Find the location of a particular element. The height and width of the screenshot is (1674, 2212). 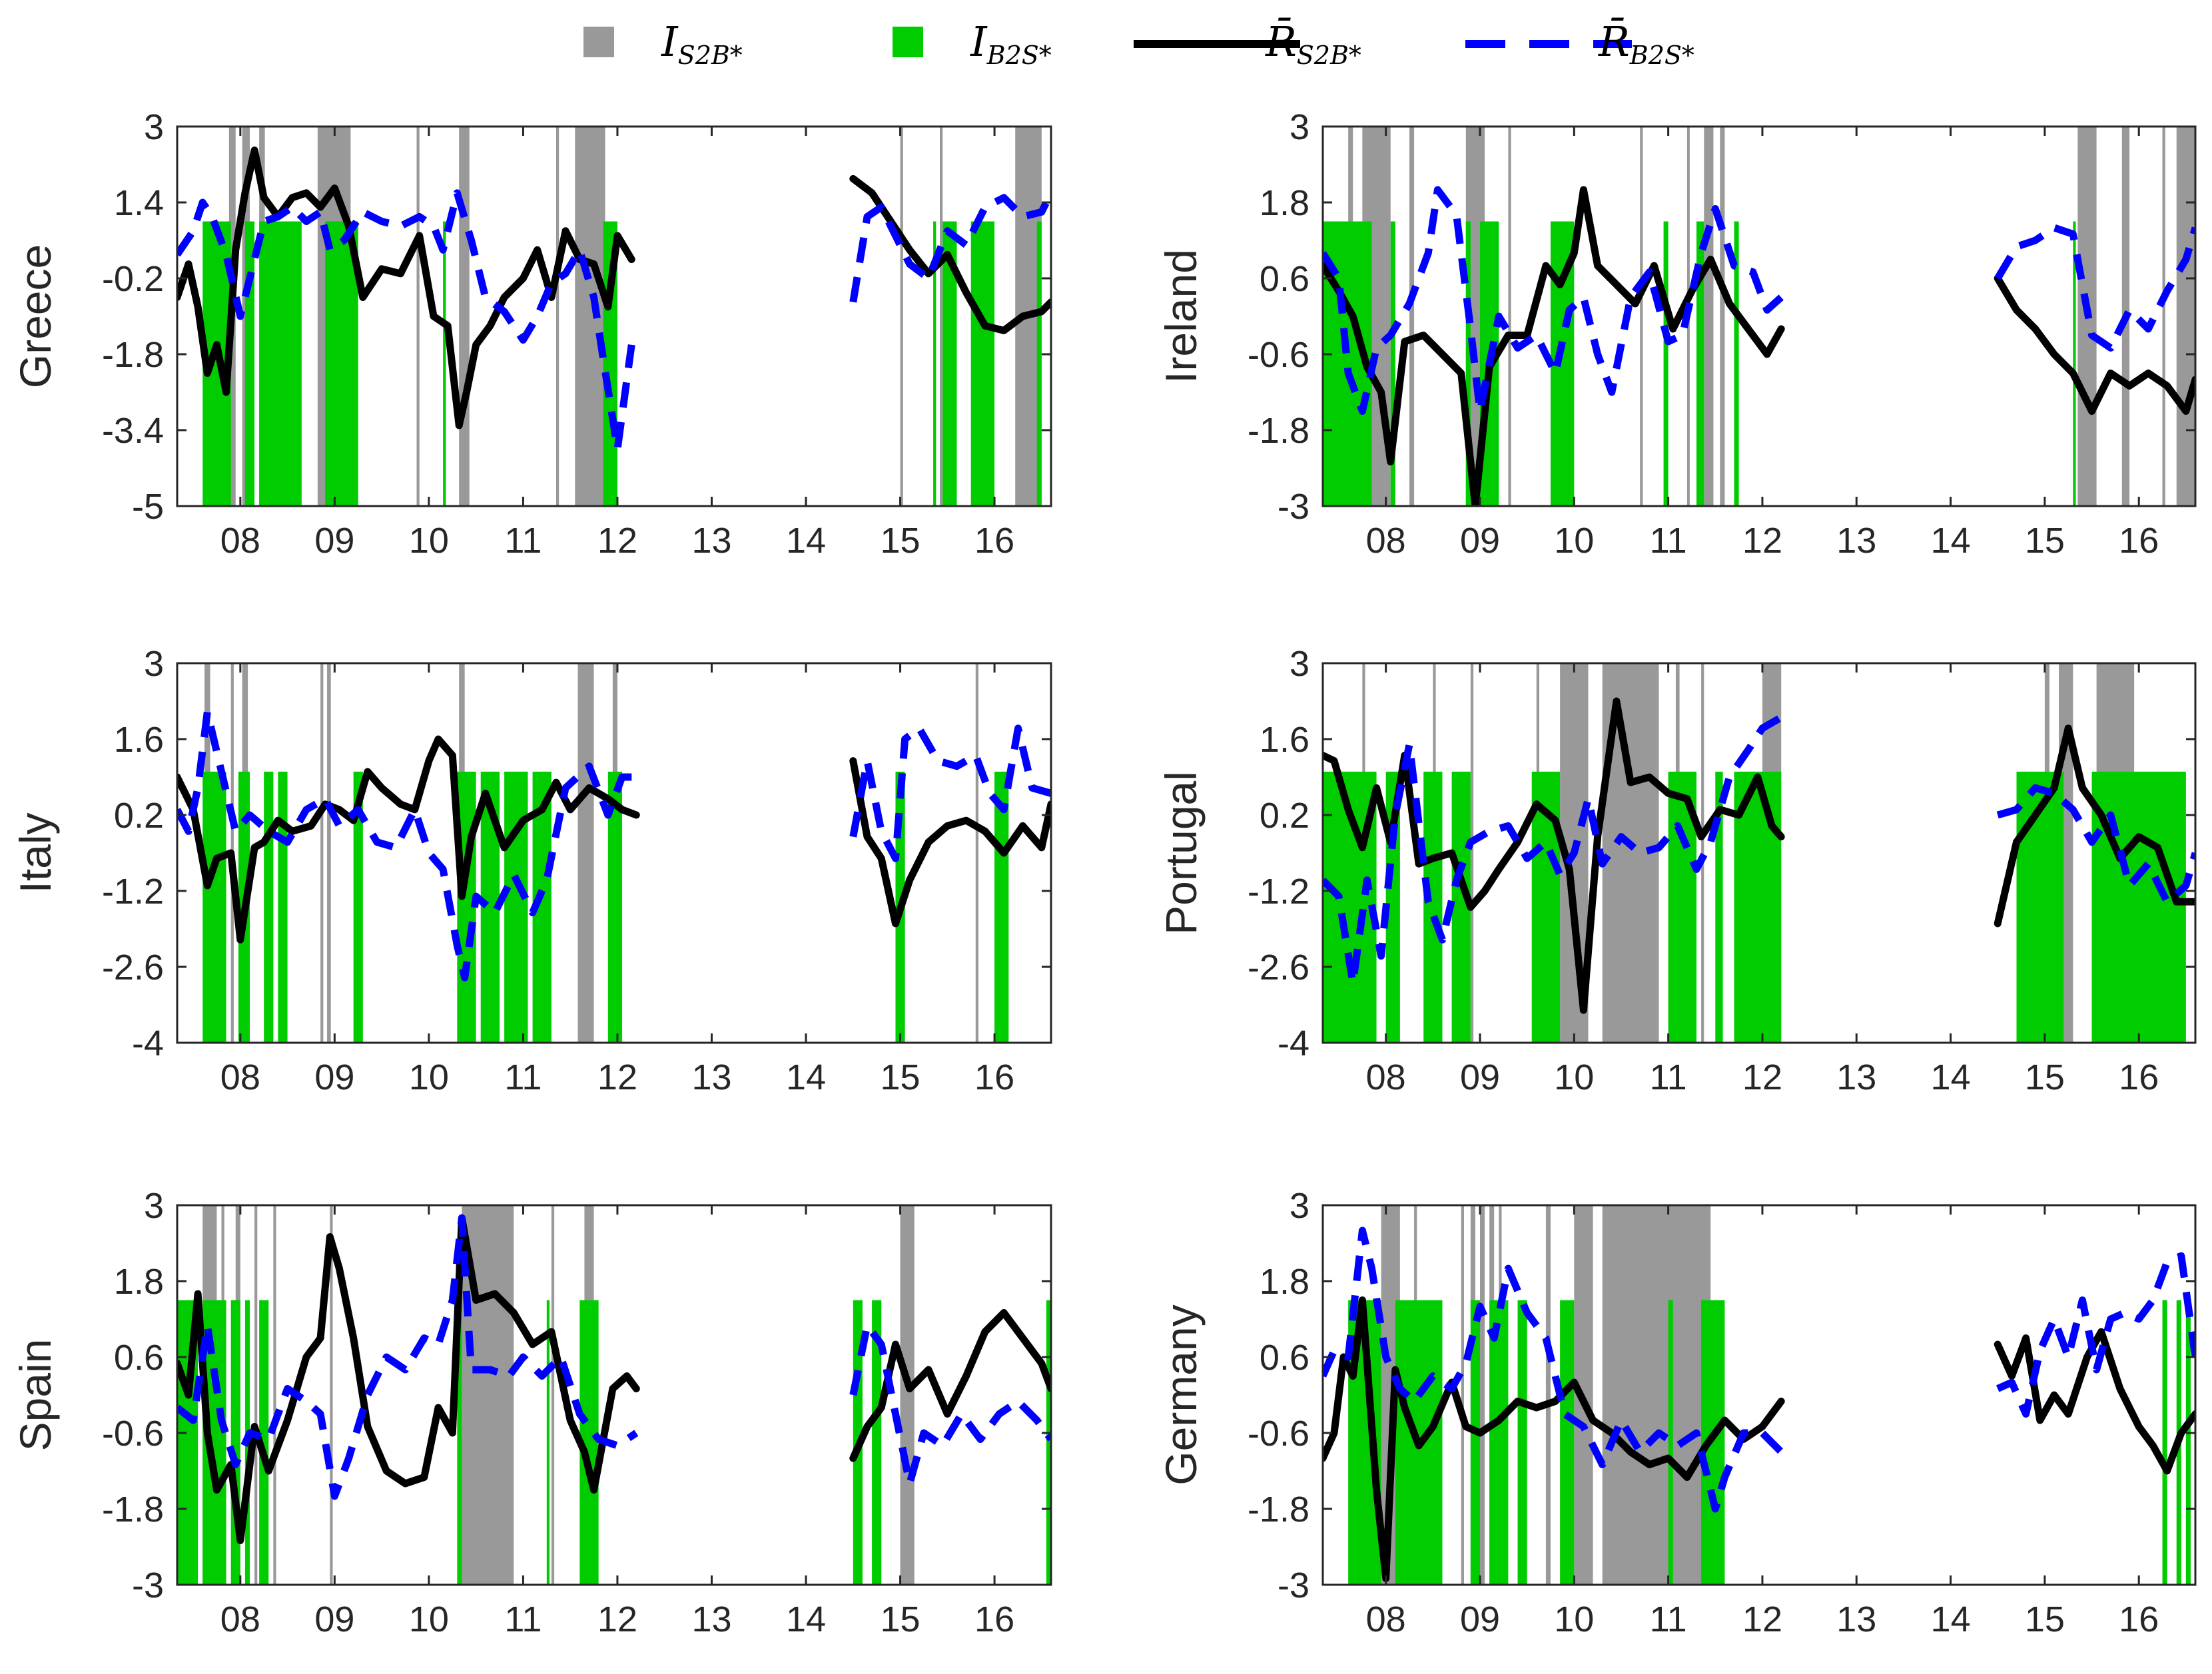

legend: IS2B* IB2S* R̄S2B* R̄B2S* is located at coordinates (1138, 43).